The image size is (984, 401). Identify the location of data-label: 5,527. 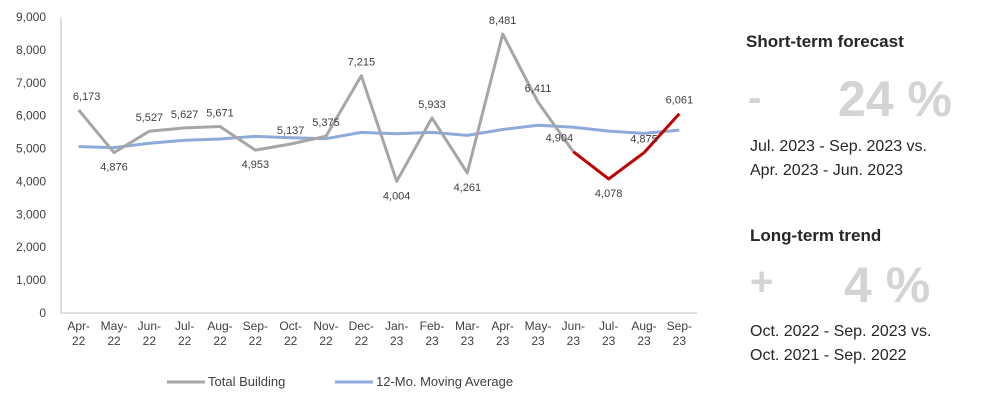
(150, 118).